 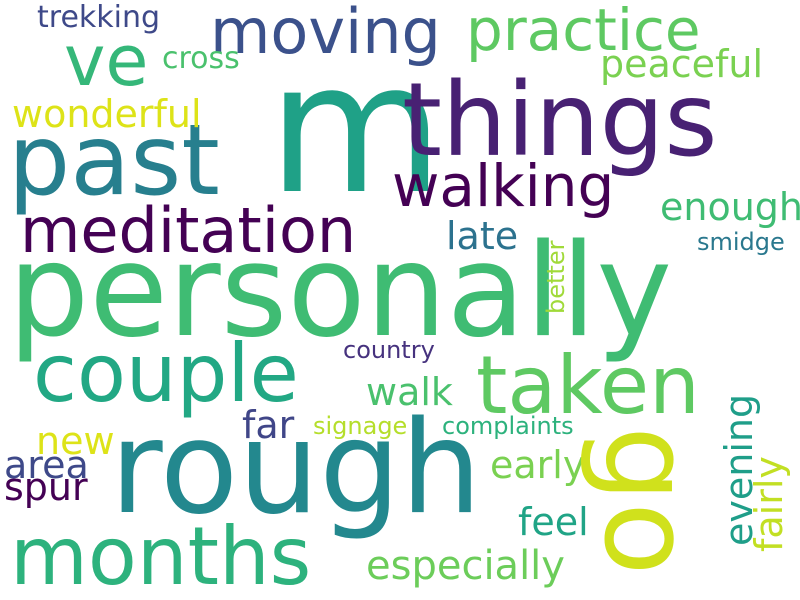 What do you see at coordinates (646, 501) in the screenshot?
I see `word-go: go` at bounding box center [646, 501].